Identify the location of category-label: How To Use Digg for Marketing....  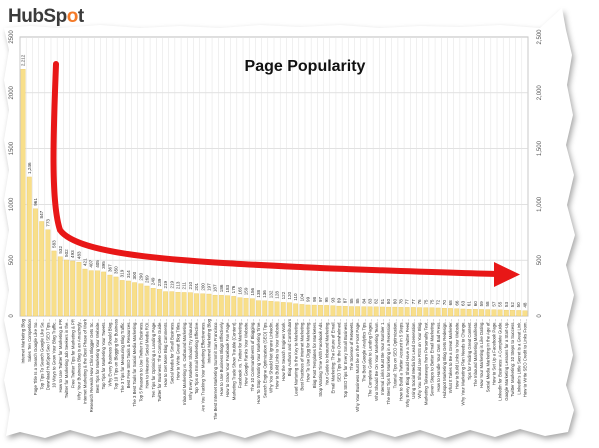
(308, 350).